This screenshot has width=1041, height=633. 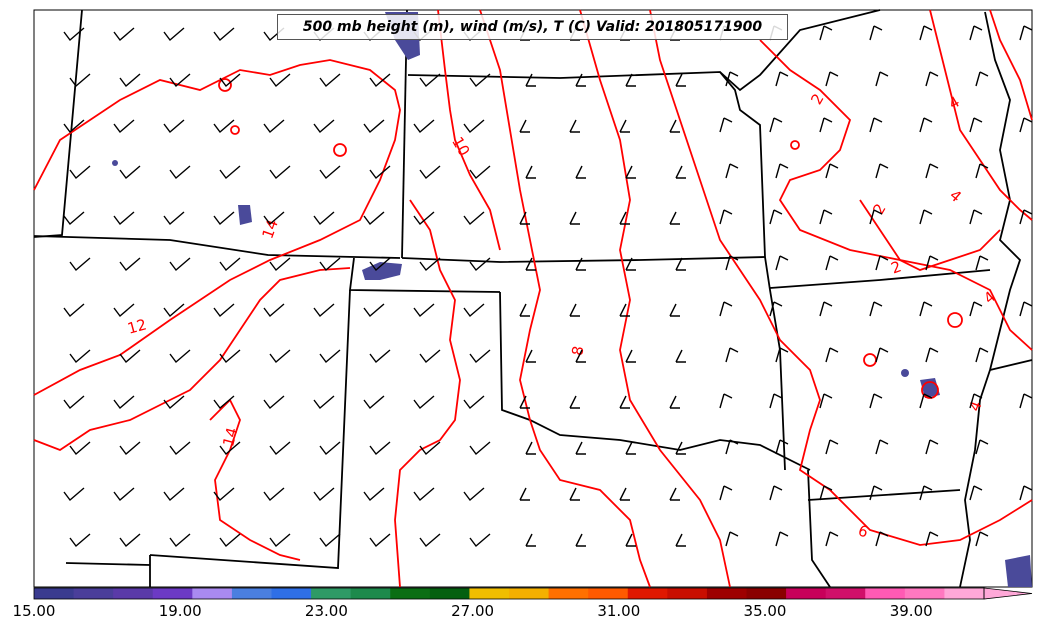 What do you see at coordinates (250, 429) in the screenshot?
I see `boundary-nm-east` at bounding box center [250, 429].